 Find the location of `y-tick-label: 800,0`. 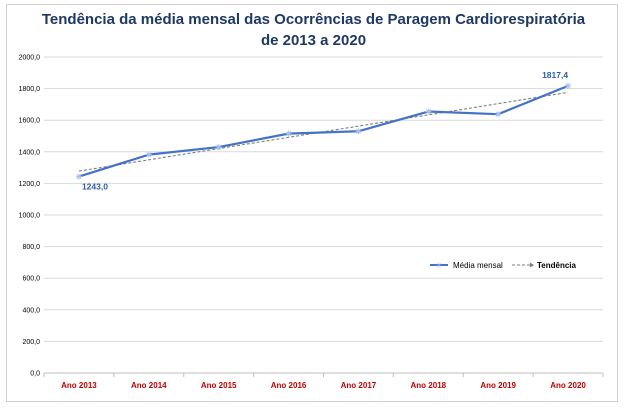

y-tick-label: 800,0 is located at coordinates (31, 247).